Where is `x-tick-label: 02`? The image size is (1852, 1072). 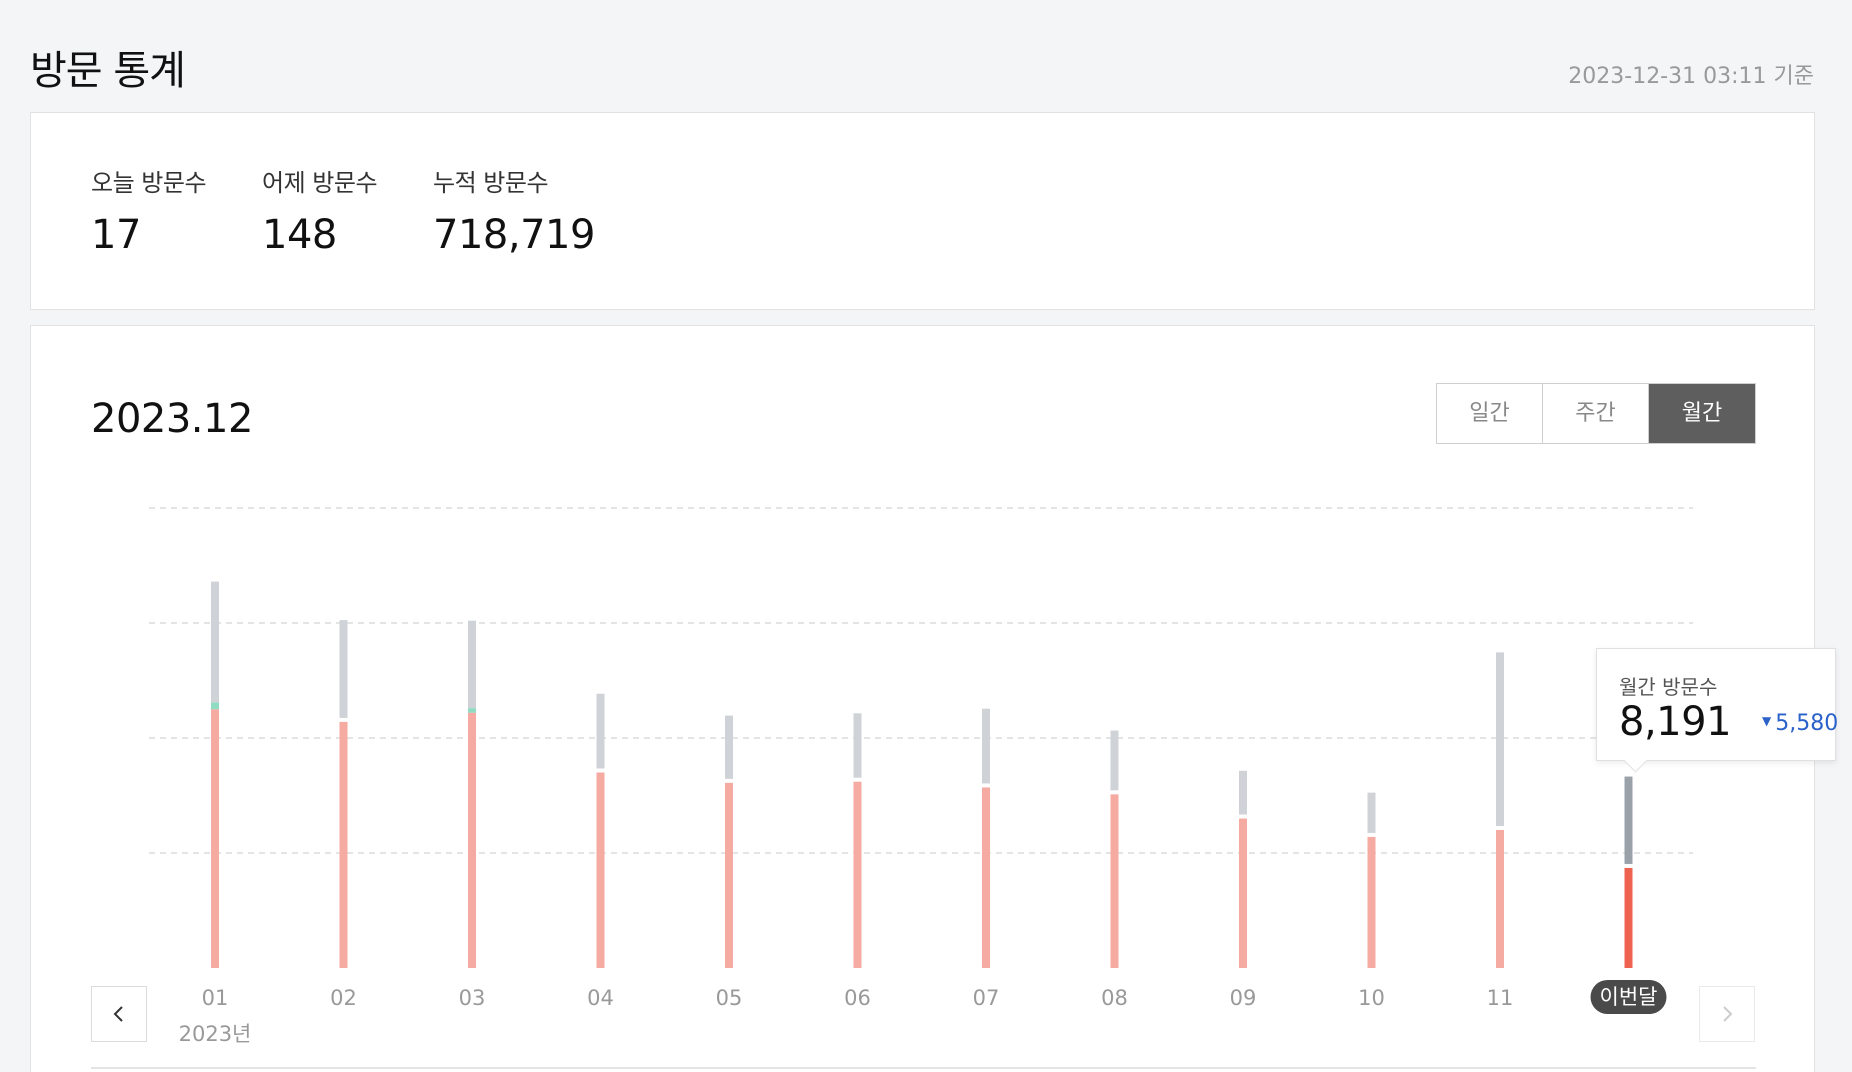
x-tick-label: 02 is located at coordinates (343, 998).